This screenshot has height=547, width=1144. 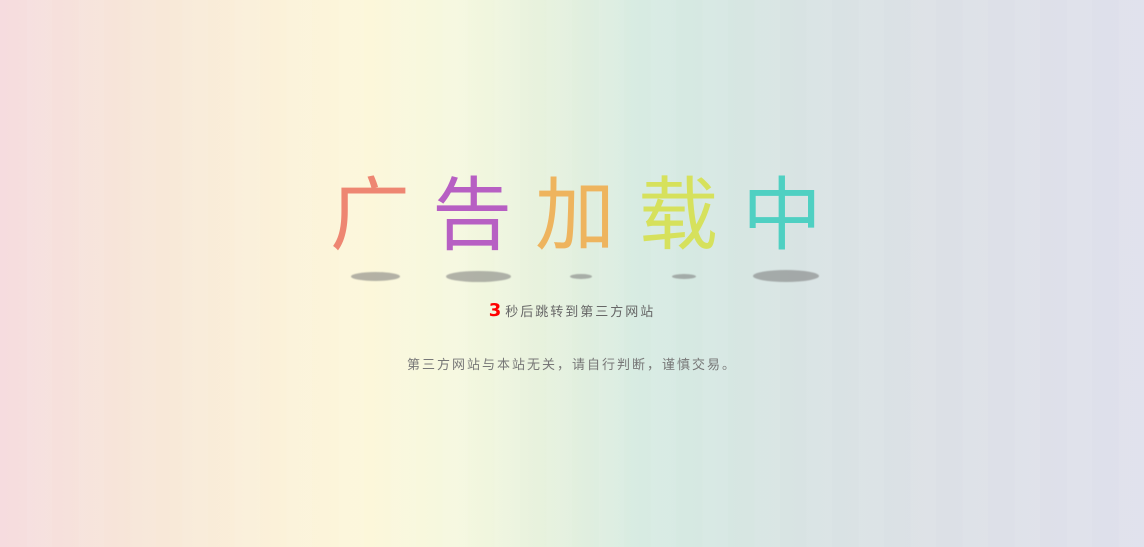 I want to click on redirect-countdown: 3 秒后跳转到第三方网站, so click(x=572, y=310).